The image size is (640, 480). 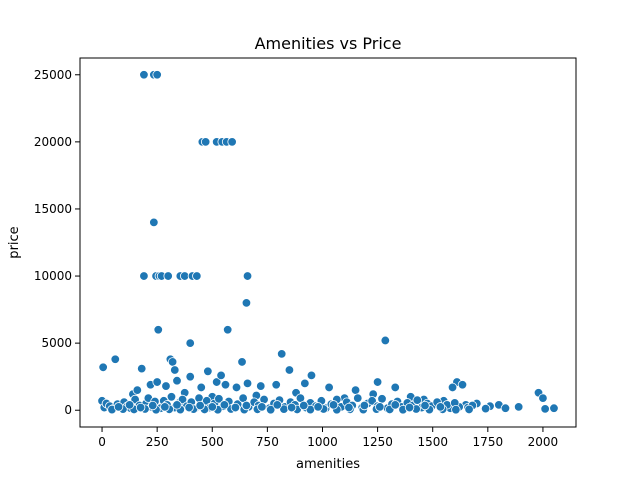 What do you see at coordinates (53, 142) in the screenshot?
I see `y-tick-label-4: 20000` at bounding box center [53, 142].